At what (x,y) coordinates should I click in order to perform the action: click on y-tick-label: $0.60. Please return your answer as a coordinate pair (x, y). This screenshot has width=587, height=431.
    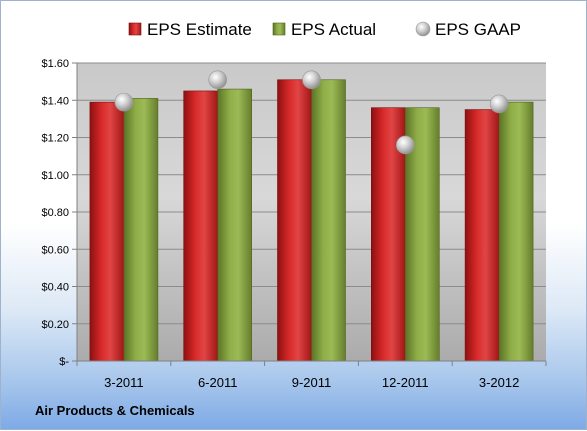
    Looking at the image, I should click on (55, 250).